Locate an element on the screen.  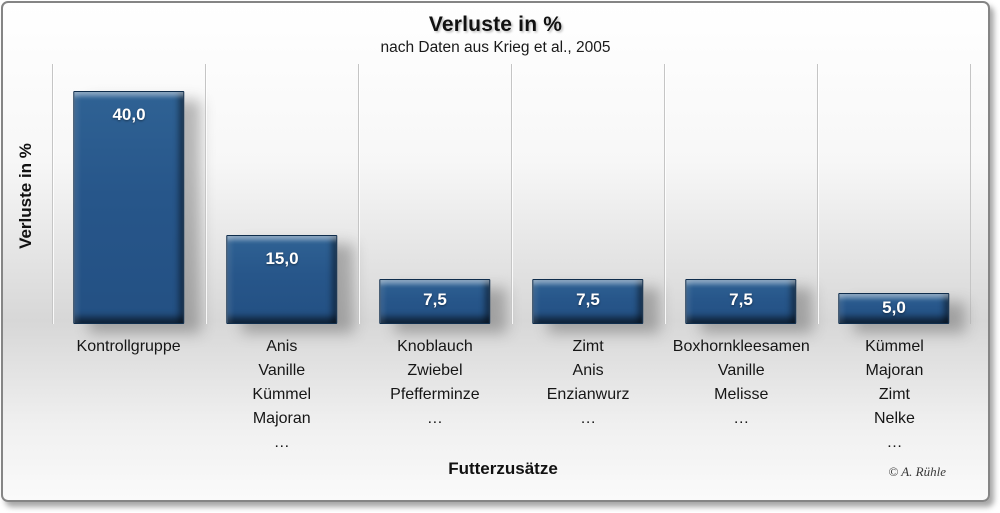
bar-value-label: 15,0 is located at coordinates (282, 259).